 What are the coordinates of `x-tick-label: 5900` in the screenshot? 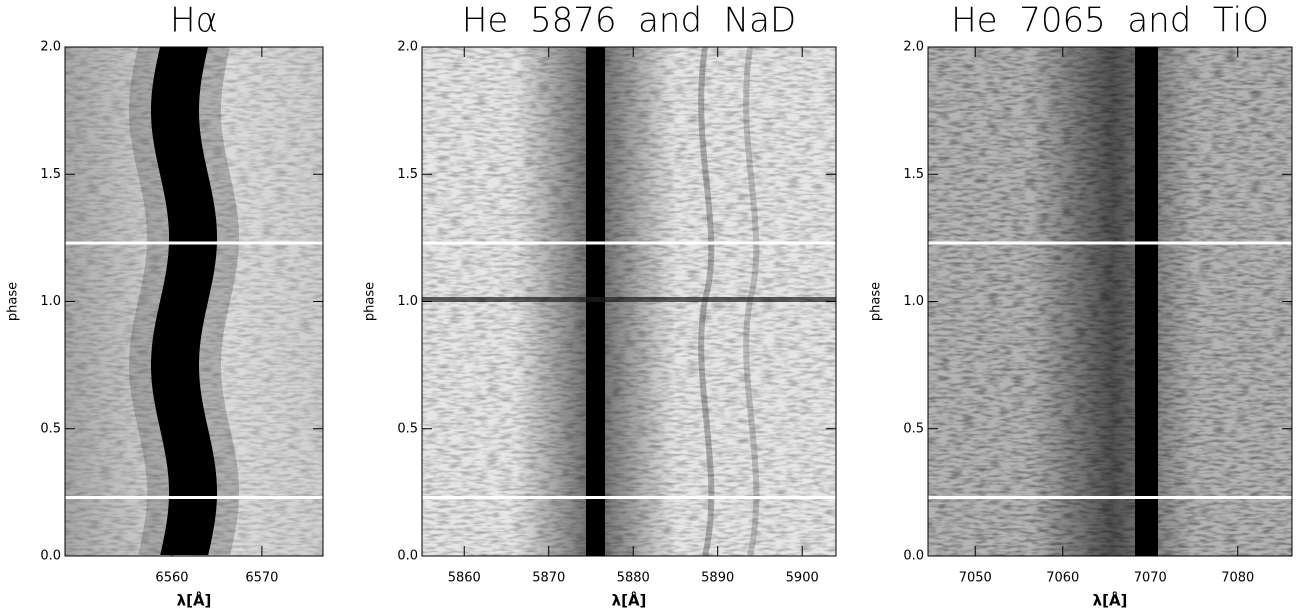 It's located at (802, 578).